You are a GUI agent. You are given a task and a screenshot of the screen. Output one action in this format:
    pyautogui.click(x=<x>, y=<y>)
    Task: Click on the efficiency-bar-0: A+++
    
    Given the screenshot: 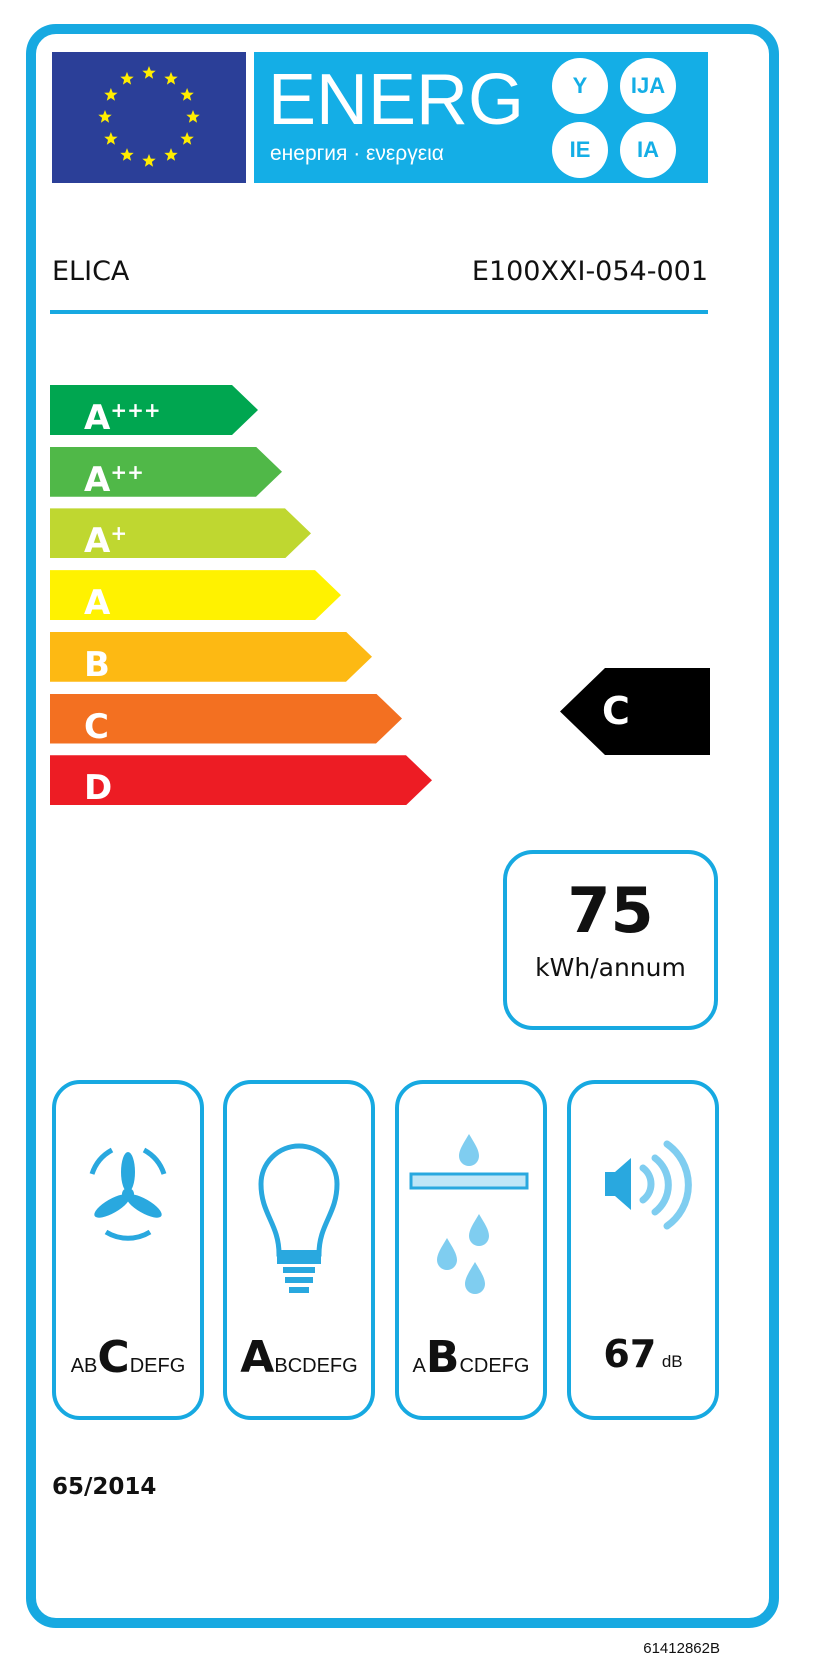 What is the action you would take?
    pyautogui.click(x=154, y=410)
    